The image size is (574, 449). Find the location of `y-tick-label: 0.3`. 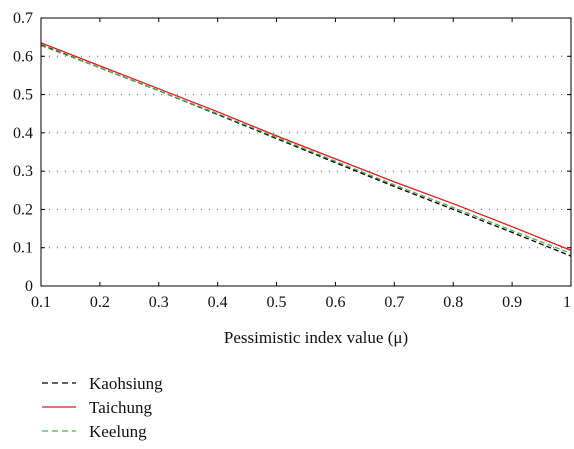

y-tick-label: 0.3 is located at coordinates (23, 171).